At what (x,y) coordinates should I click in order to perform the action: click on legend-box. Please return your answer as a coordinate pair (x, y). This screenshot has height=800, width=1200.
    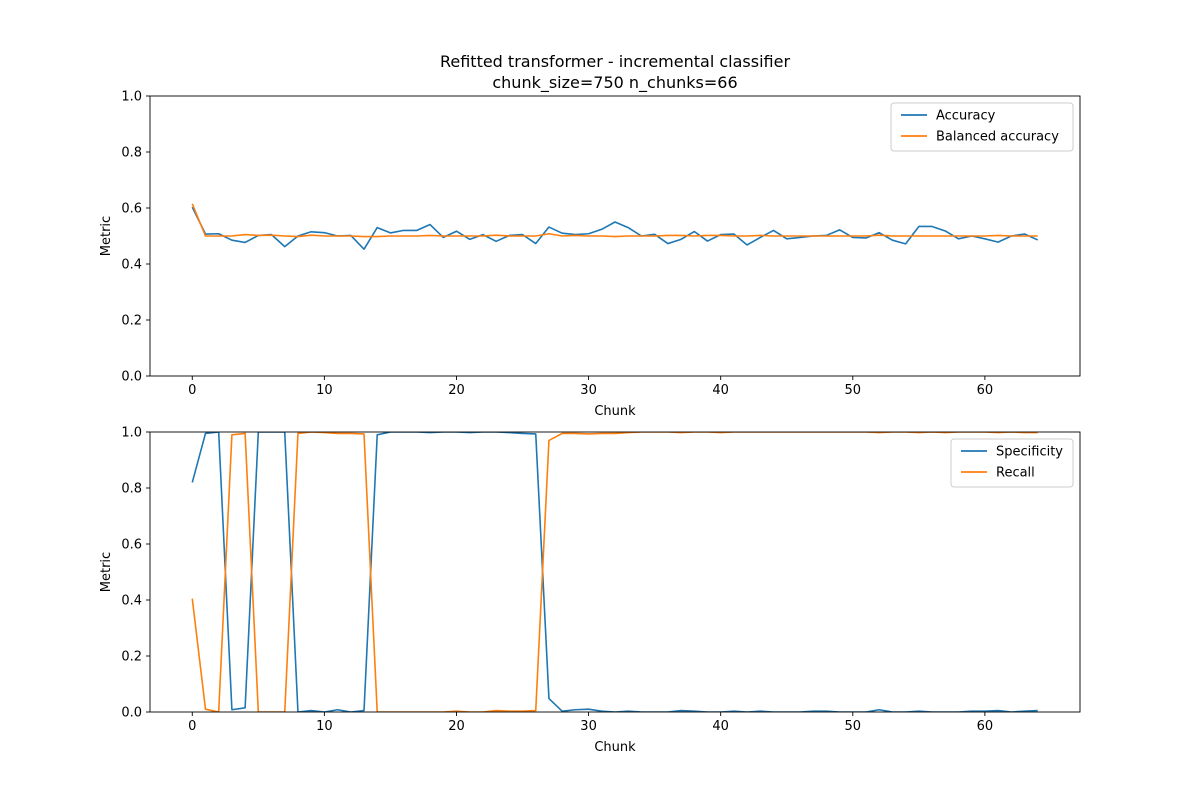
    Looking at the image, I should click on (982, 127).